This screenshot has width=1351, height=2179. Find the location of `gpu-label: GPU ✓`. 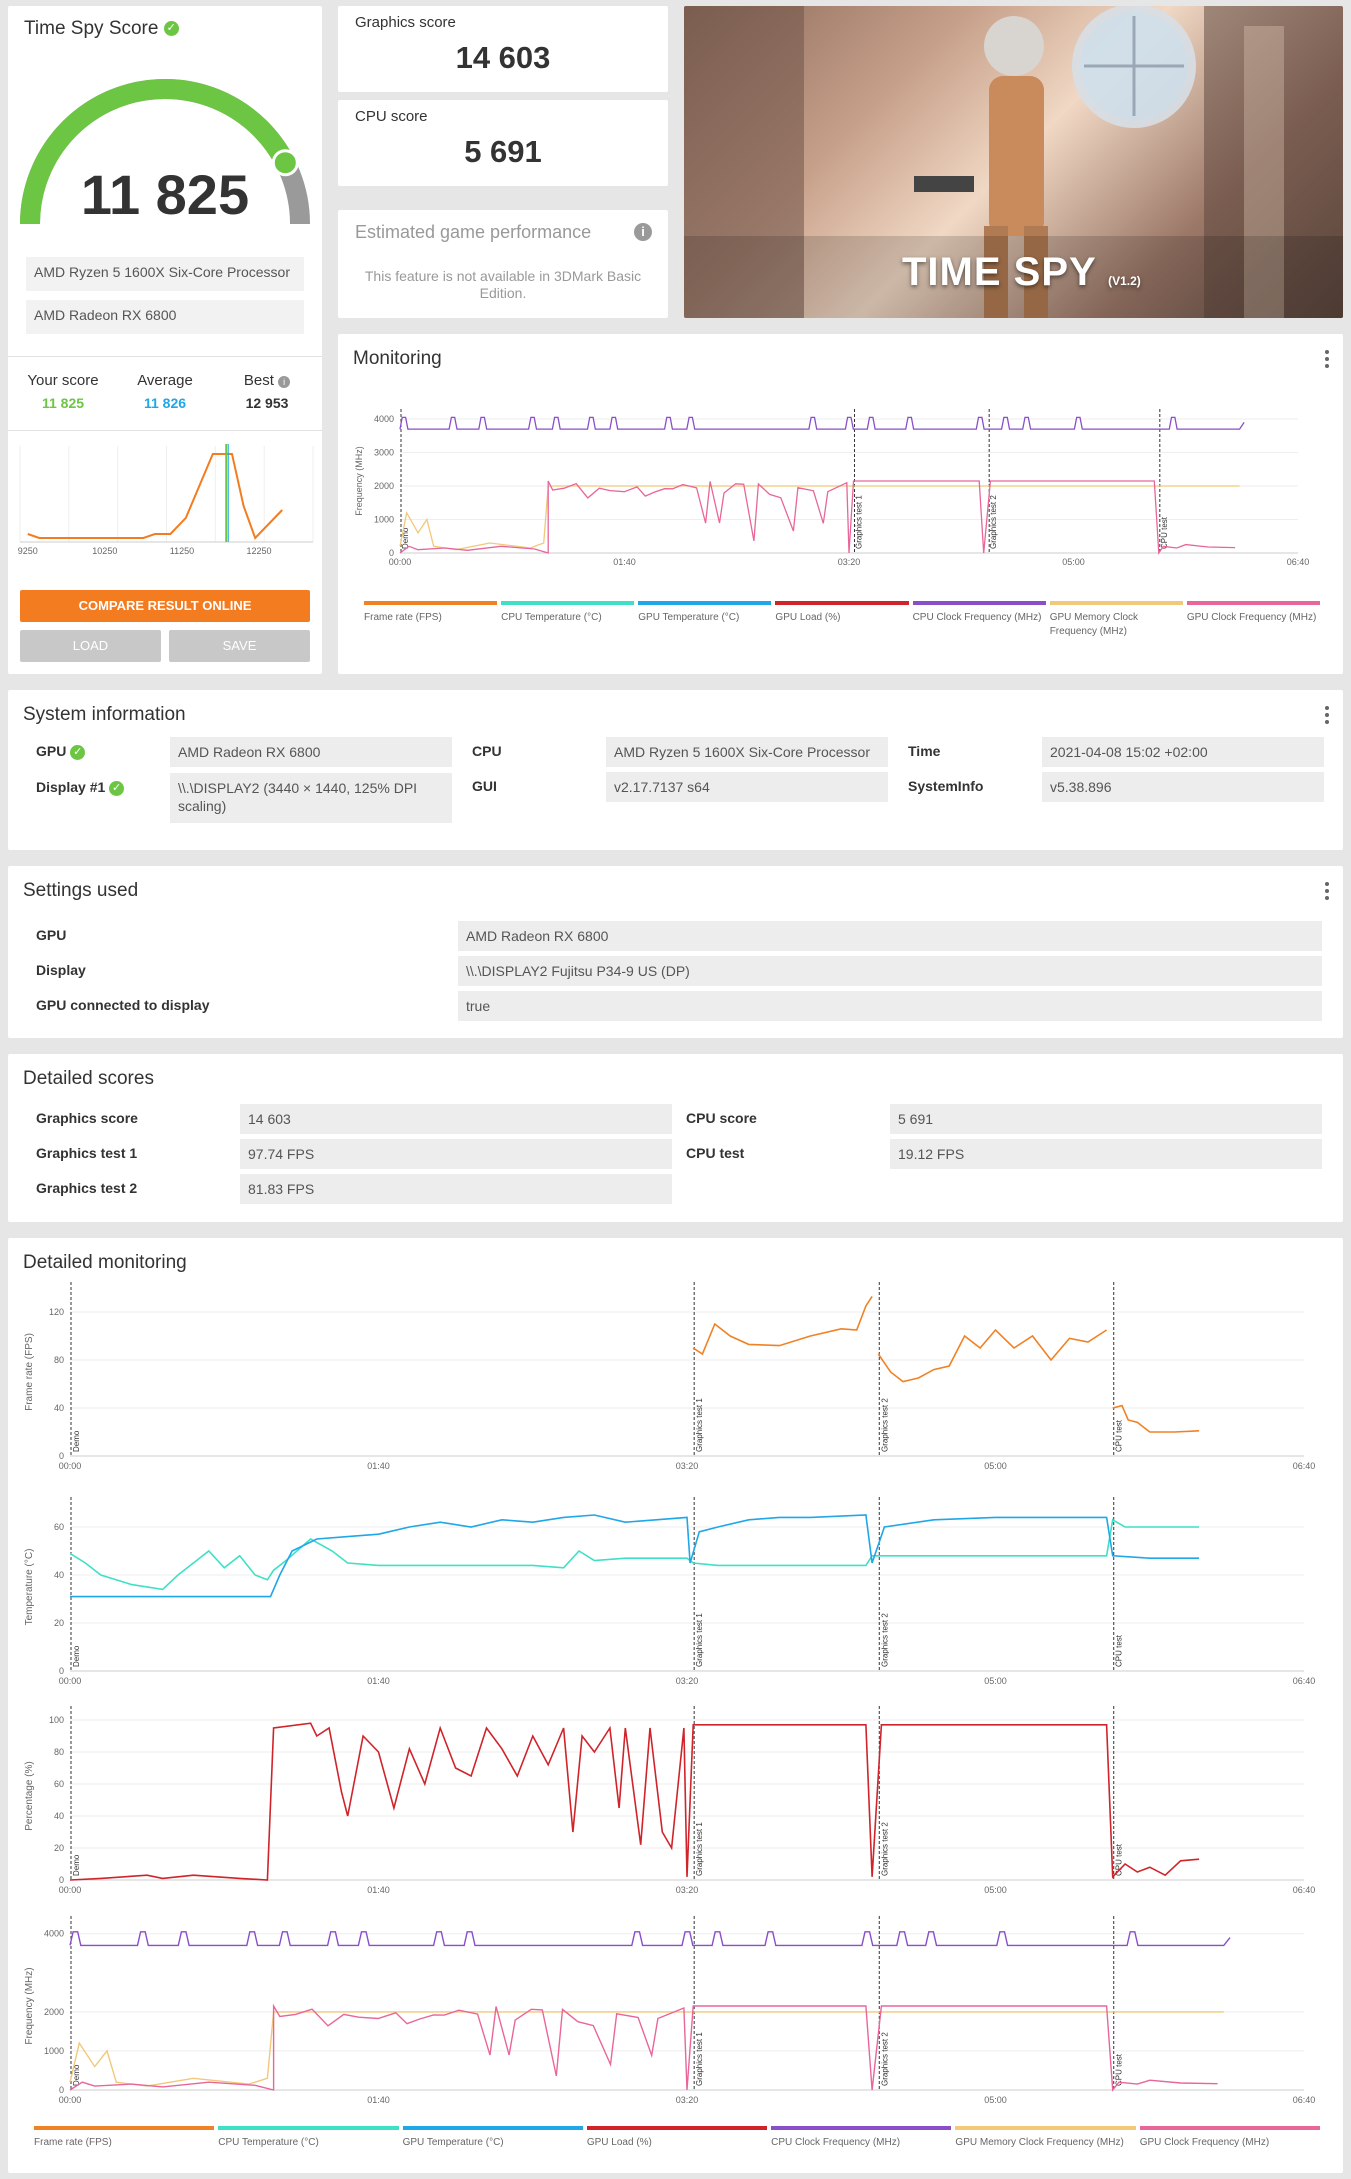

gpu-label: GPU ✓ is located at coordinates (61, 751).